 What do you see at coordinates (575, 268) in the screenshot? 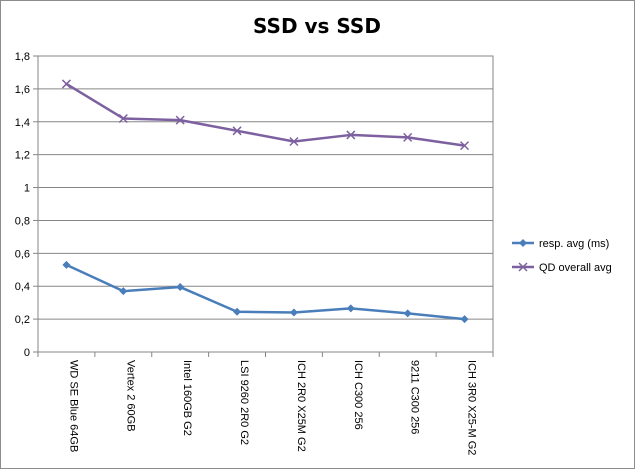
I see `legend-label: QD overall avg` at bounding box center [575, 268].